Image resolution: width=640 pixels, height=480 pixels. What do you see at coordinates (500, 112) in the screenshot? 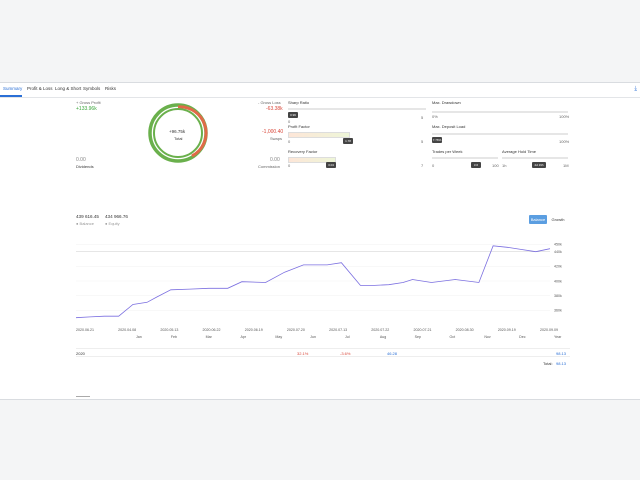
I see `max-drawdown-track` at bounding box center [500, 112].